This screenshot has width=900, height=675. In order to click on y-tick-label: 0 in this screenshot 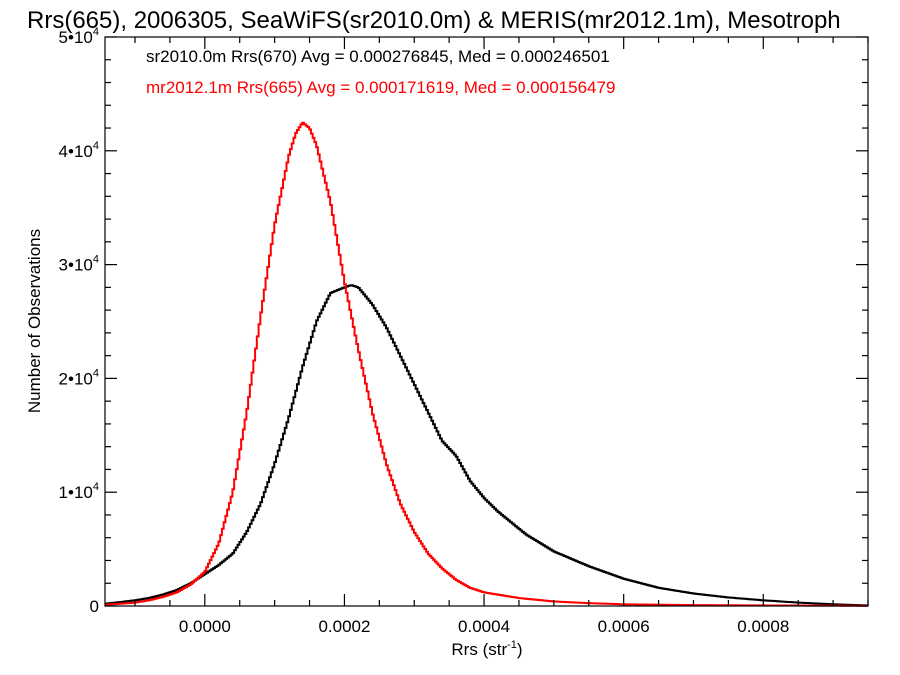, I will do `click(94, 606)`.